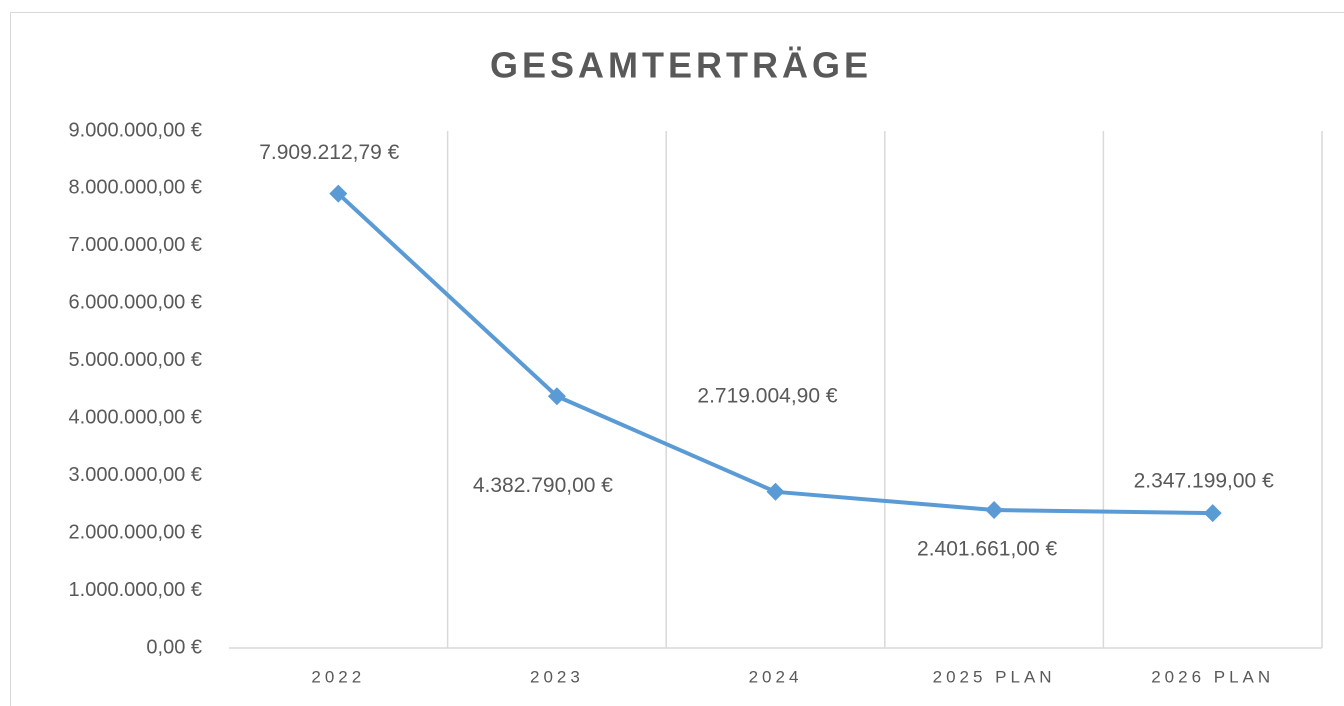 This screenshot has height=706, width=1344. What do you see at coordinates (767, 395) in the screenshot?
I see `data-label: 2.719.004,90 €` at bounding box center [767, 395].